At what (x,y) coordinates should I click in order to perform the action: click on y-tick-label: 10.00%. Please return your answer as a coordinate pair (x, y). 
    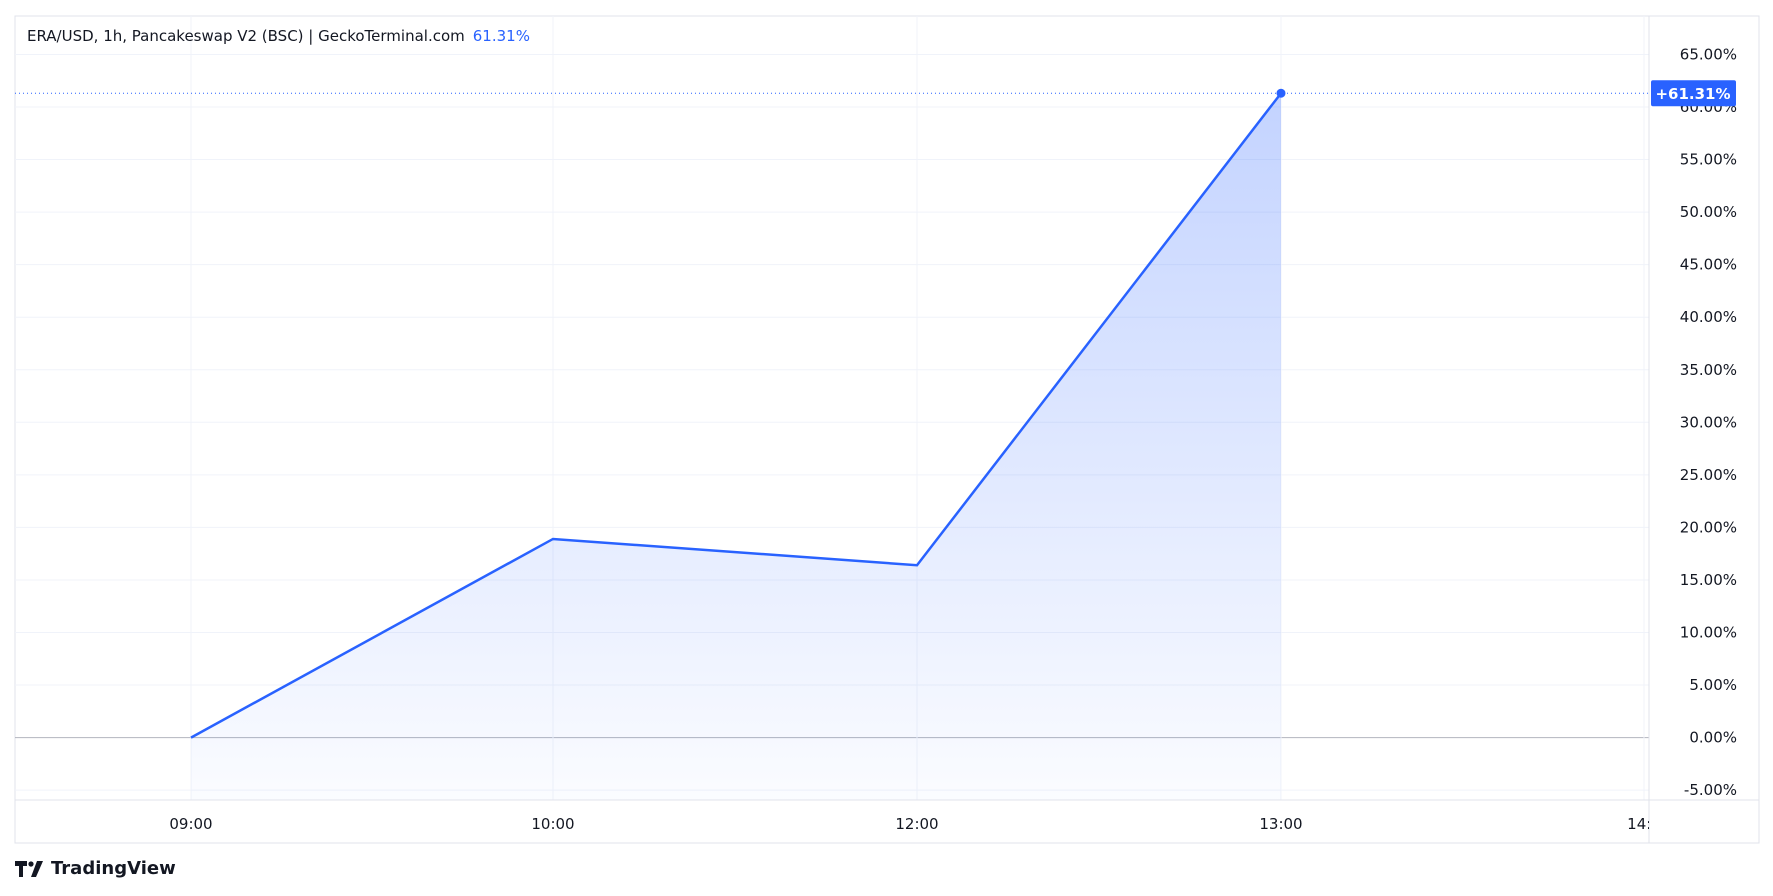
    Looking at the image, I should click on (1708, 633).